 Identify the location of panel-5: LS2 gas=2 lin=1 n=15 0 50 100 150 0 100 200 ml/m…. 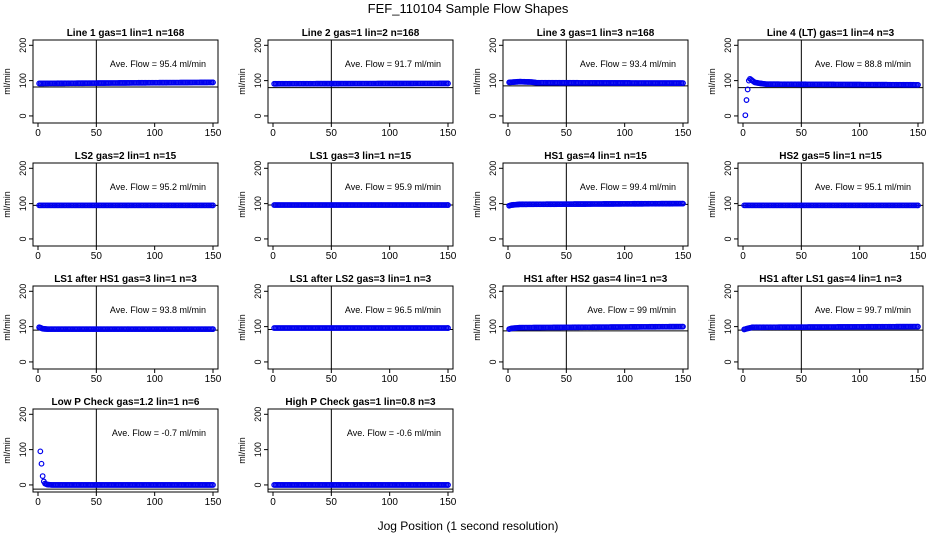
(112, 206).